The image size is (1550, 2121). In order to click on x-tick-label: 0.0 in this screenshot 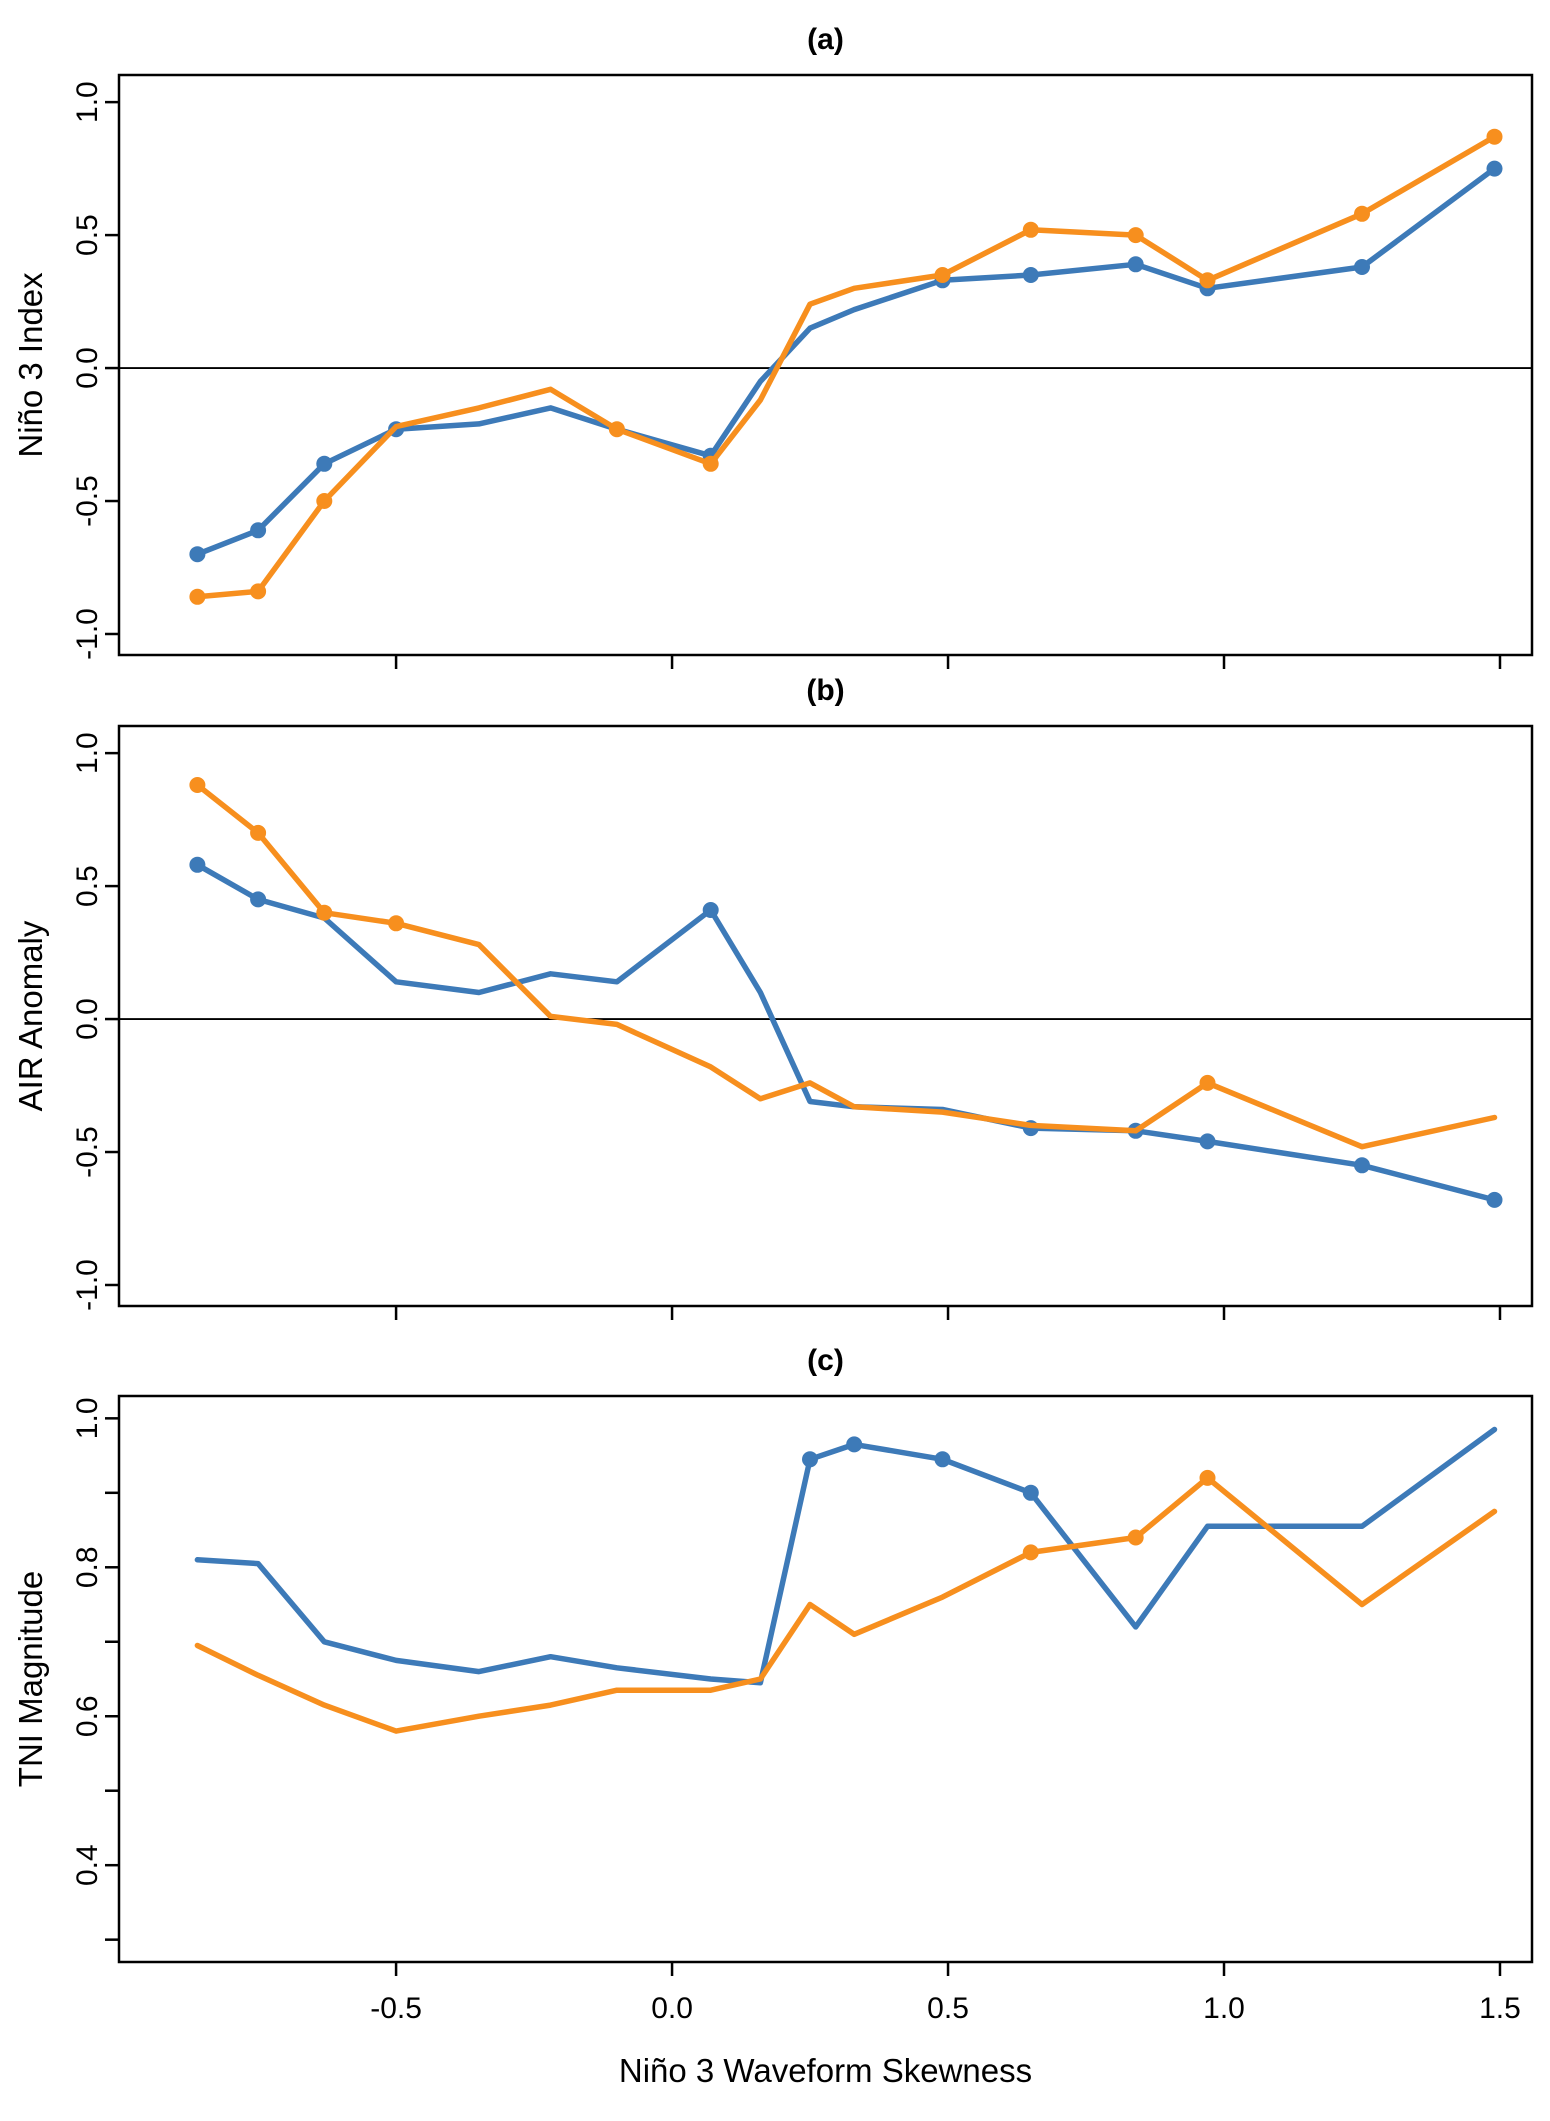, I will do `click(672, 2008)`.